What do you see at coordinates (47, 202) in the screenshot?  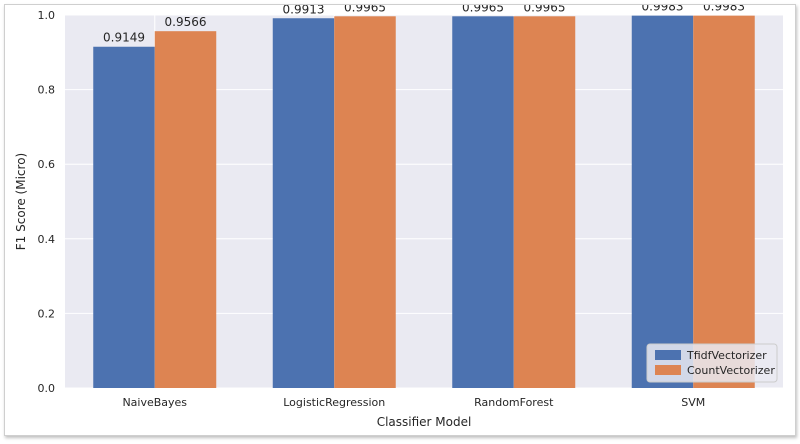 I see `y-axis-ticks: 0.0 0.2 0.4 0.6 0.8 1.0` at bounding box center [47, 202].